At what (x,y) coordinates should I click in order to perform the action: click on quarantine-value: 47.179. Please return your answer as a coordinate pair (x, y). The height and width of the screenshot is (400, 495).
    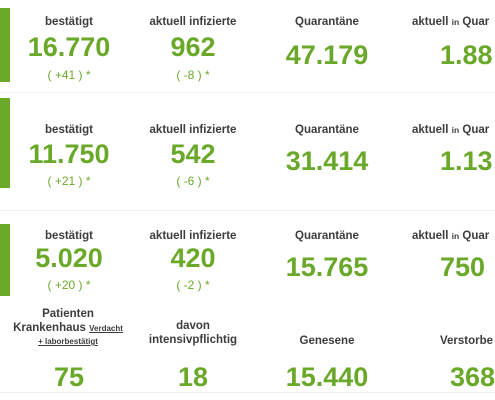
    Looking at the image, I should click on (327, 55).